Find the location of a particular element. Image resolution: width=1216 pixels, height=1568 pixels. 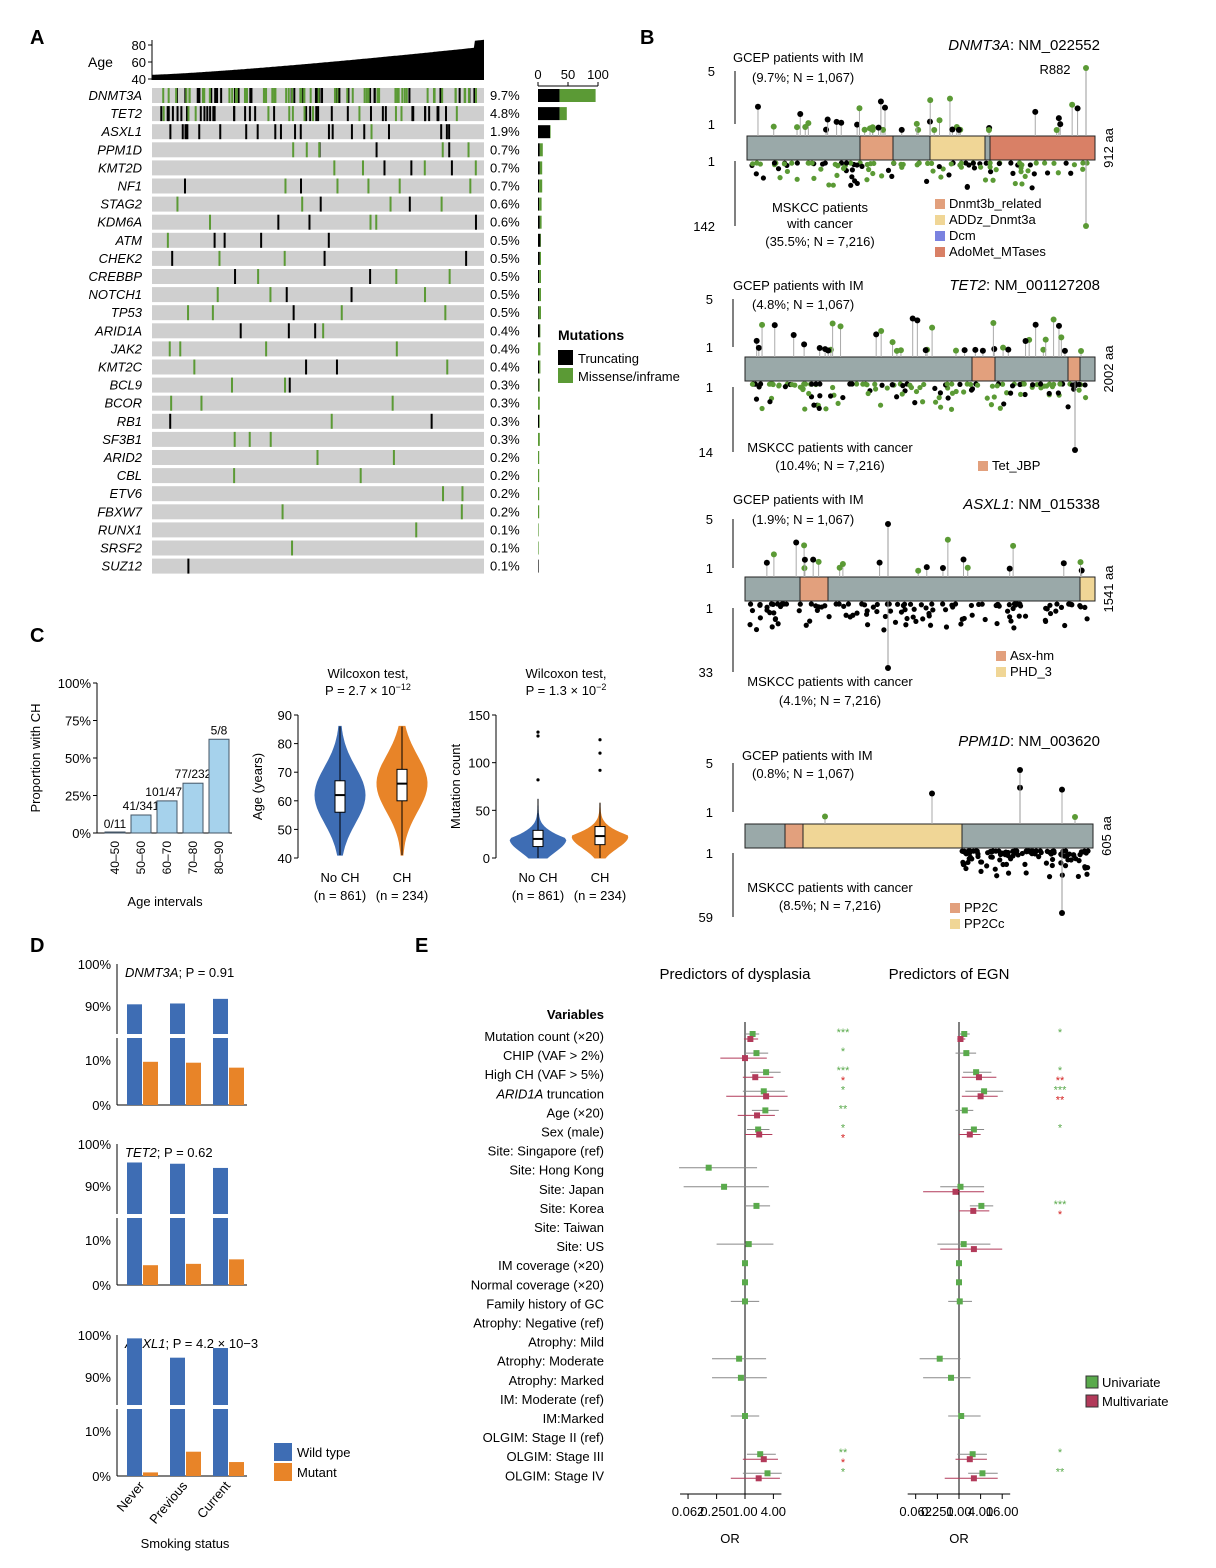

gene-protein-title: DNMT3A: NM_022552 is located at coordinates (1024, 45).